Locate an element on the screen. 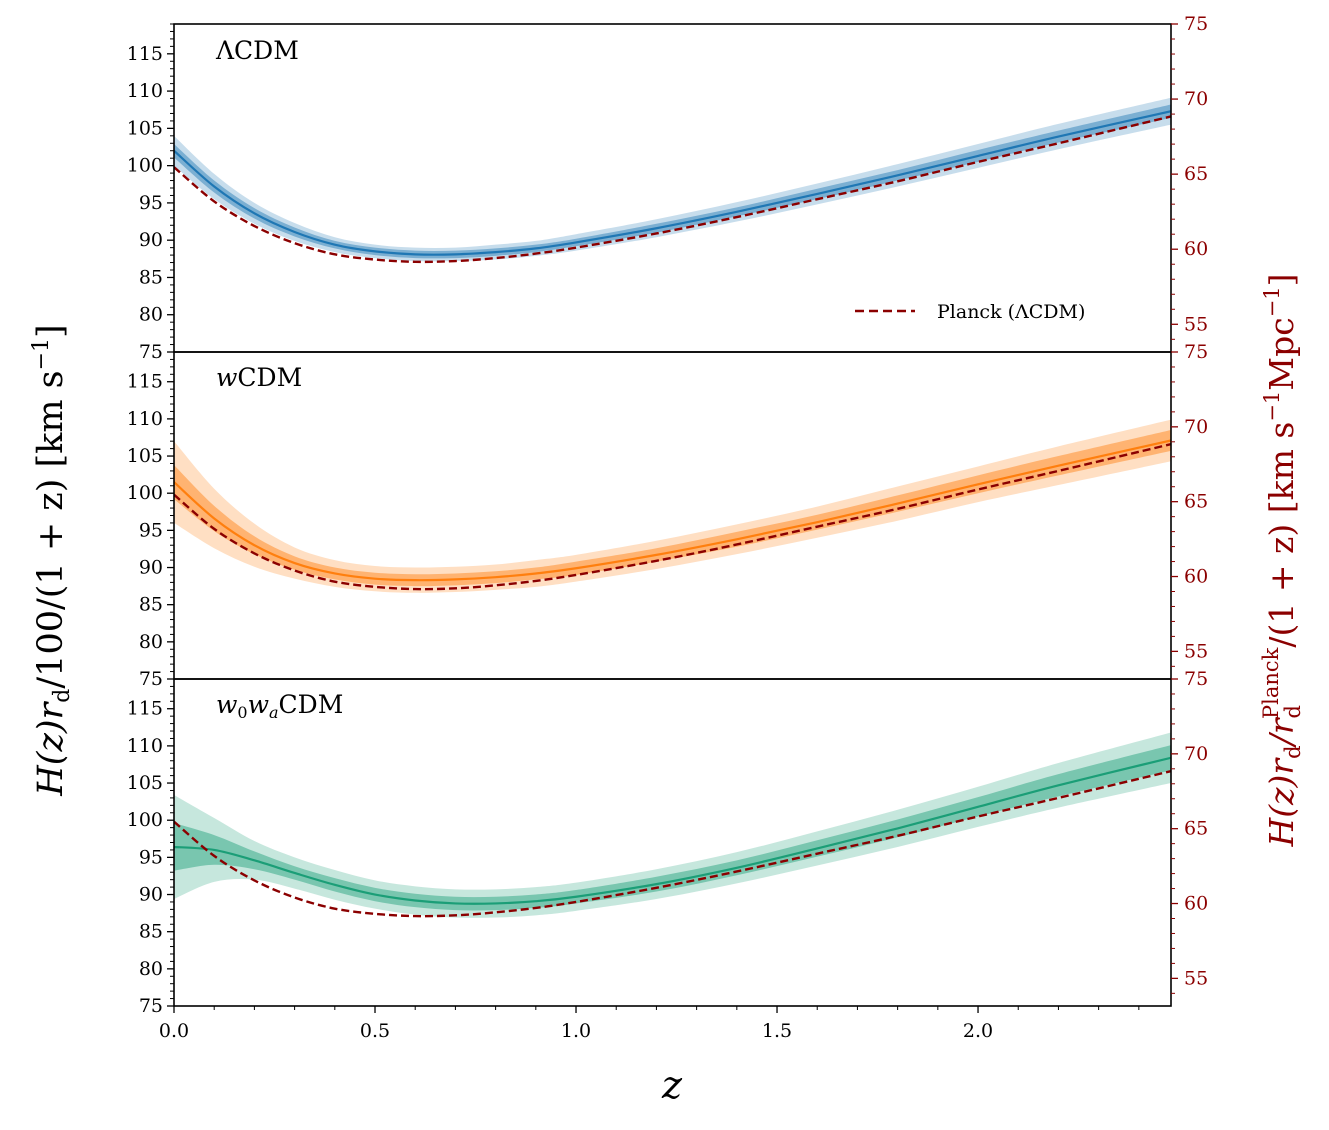 The image size is (1329, 1130). planck-line-wcdm is located at coordinates (672, 516).